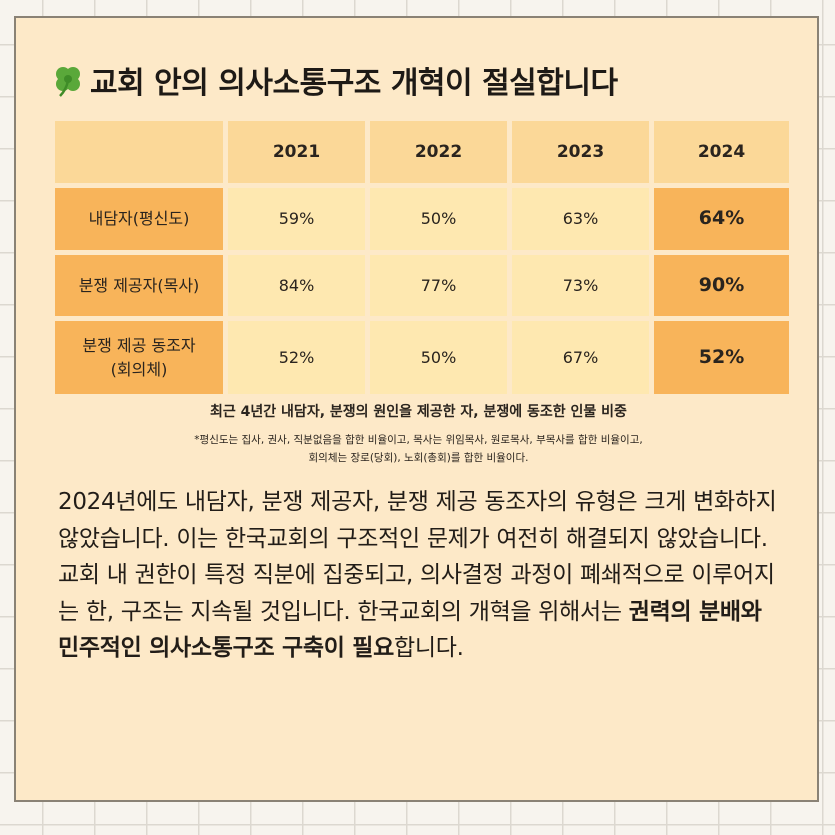  What do you see at coordinates (139, 357) in the screenshot?
I see `row-label-dispute-sympathizer: 분쟁 제공 동조자 (회의체)` at bounding box center [139, 357].